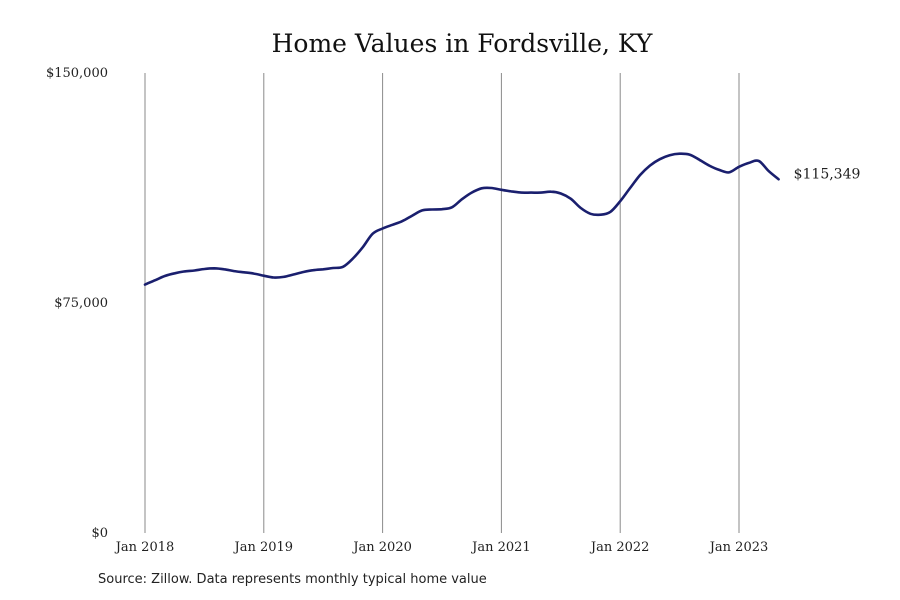  Describe the element at coordinates (144, 547) in the screenshot. I see `x-tick-label: Jan 2018` at that location.